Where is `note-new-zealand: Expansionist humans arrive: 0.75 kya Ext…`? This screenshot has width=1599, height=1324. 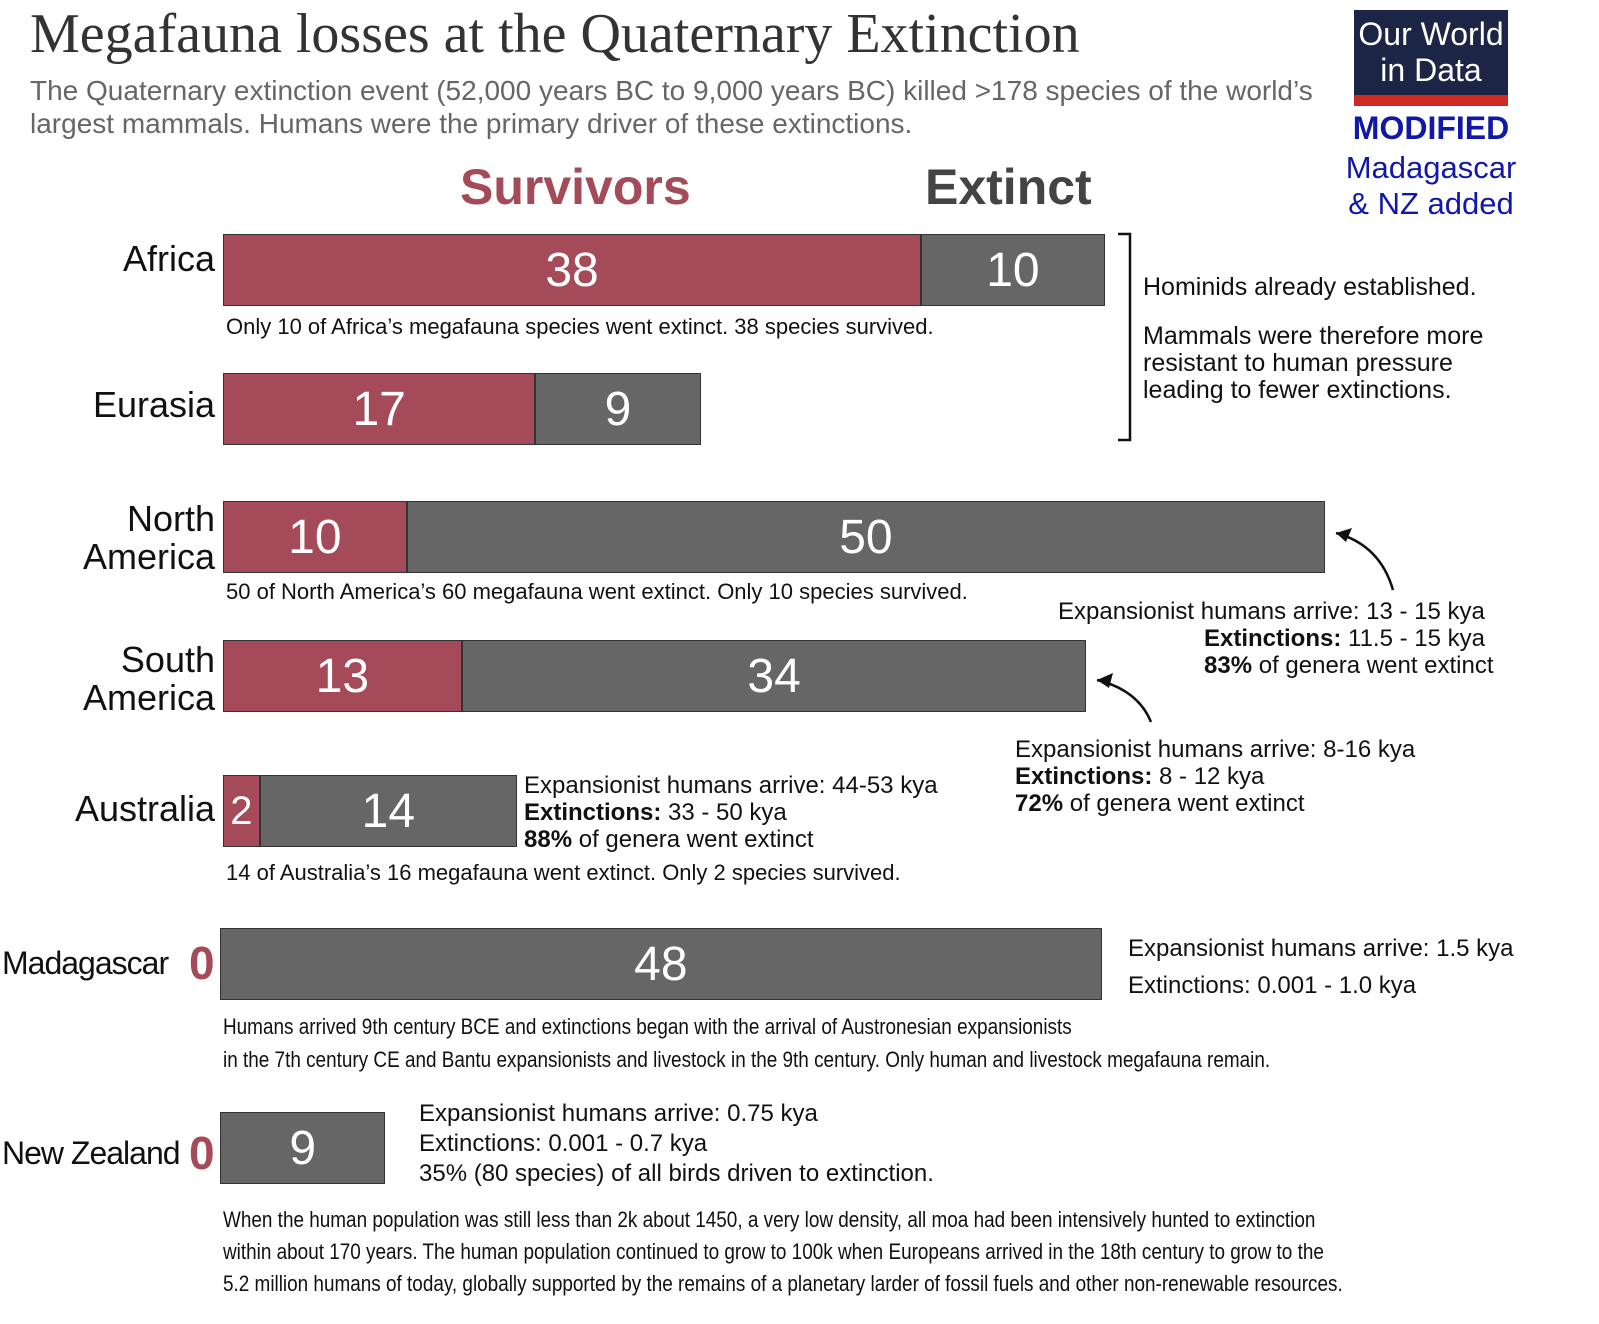
note-new-zealand: Expansionist humans arrive: 0.75 kya Ext… is located at coordinates (676, 1143).